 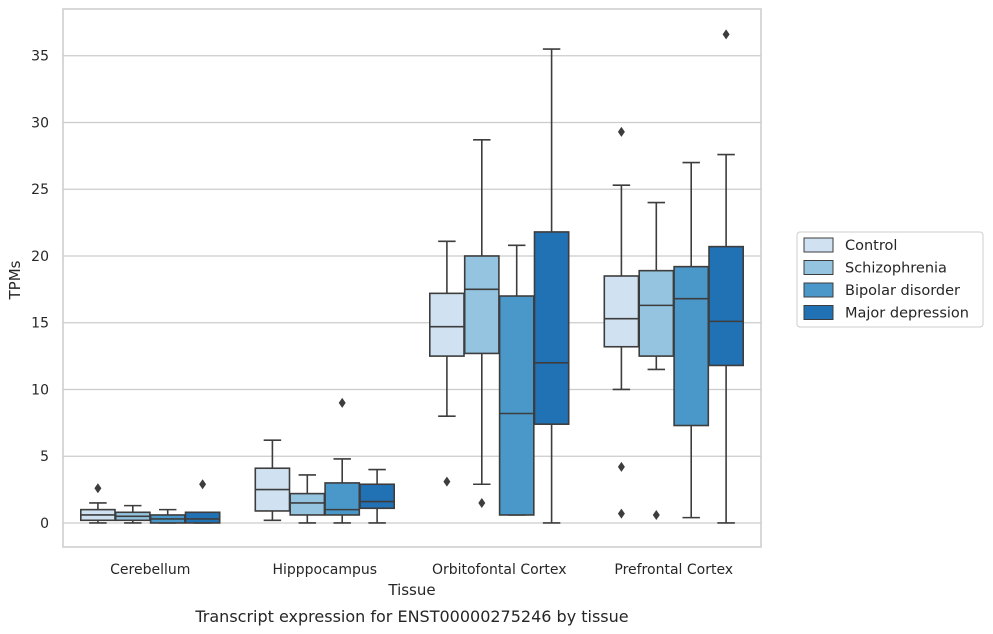 What do you see at coordinates (411, 590) in the screenshot?
I see `x-axis-label: Tissue` at bounding box center [411, 590].